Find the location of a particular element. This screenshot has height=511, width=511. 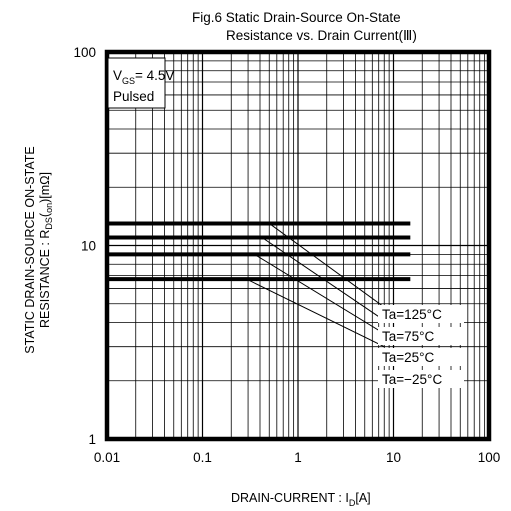

pulsed-label: Pulsed is located at coordinates (133, 96).